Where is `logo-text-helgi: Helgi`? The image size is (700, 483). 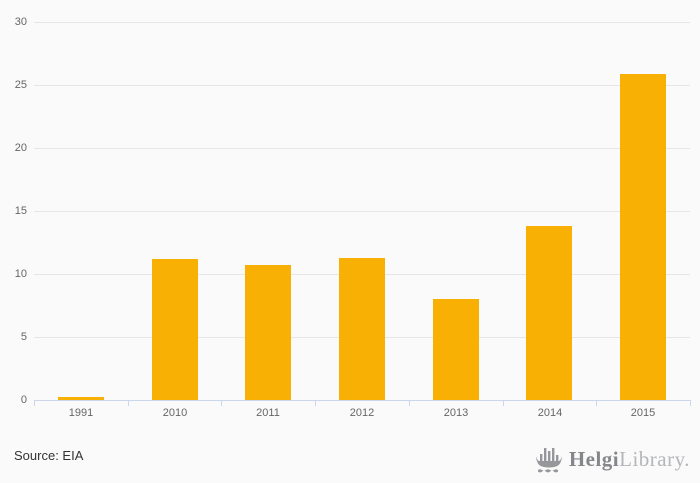
logo-text-helgi: Helgi is located at coordinates (594, 458).